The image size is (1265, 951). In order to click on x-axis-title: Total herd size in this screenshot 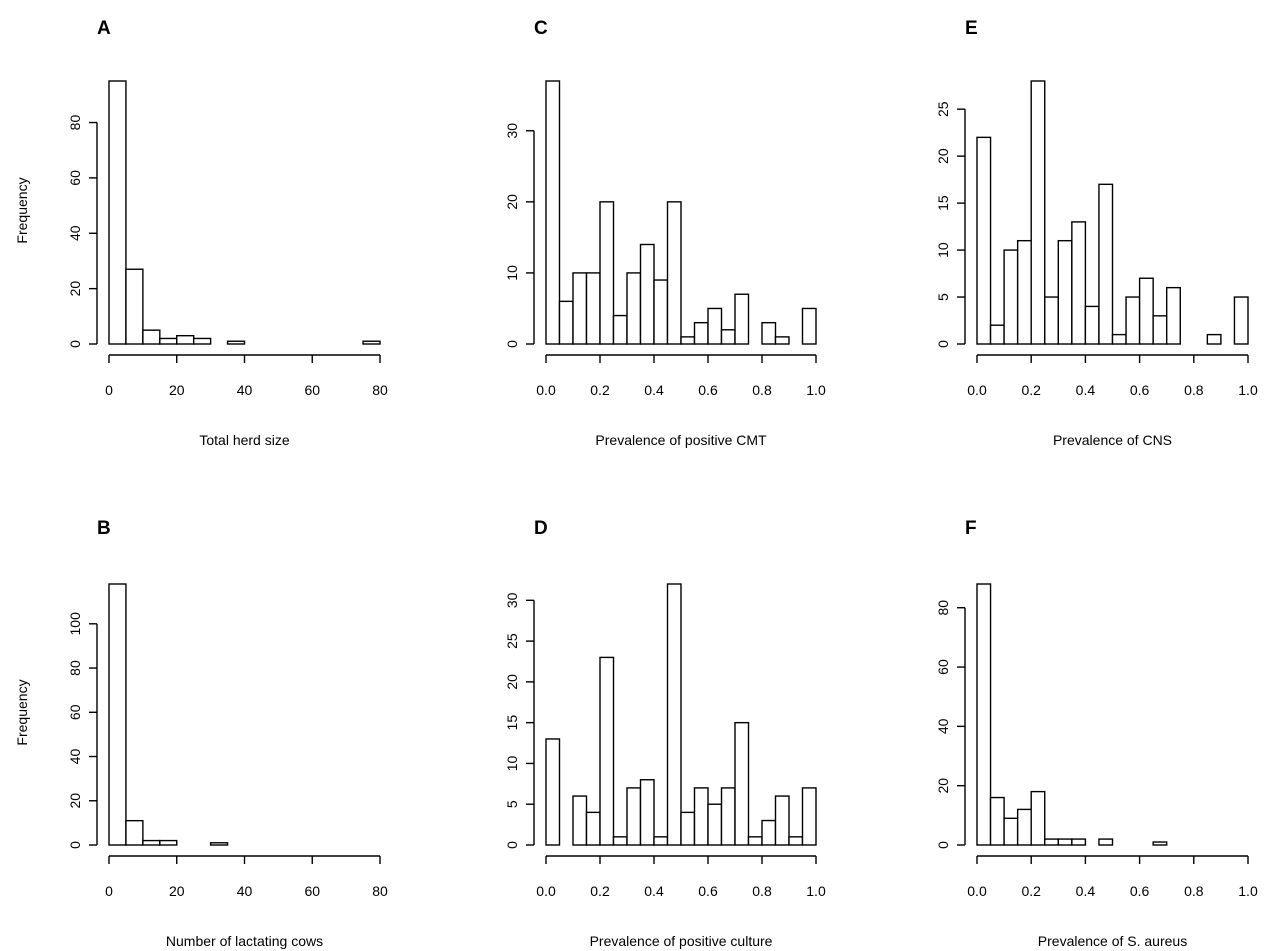, I will do `click(244, 440)`.